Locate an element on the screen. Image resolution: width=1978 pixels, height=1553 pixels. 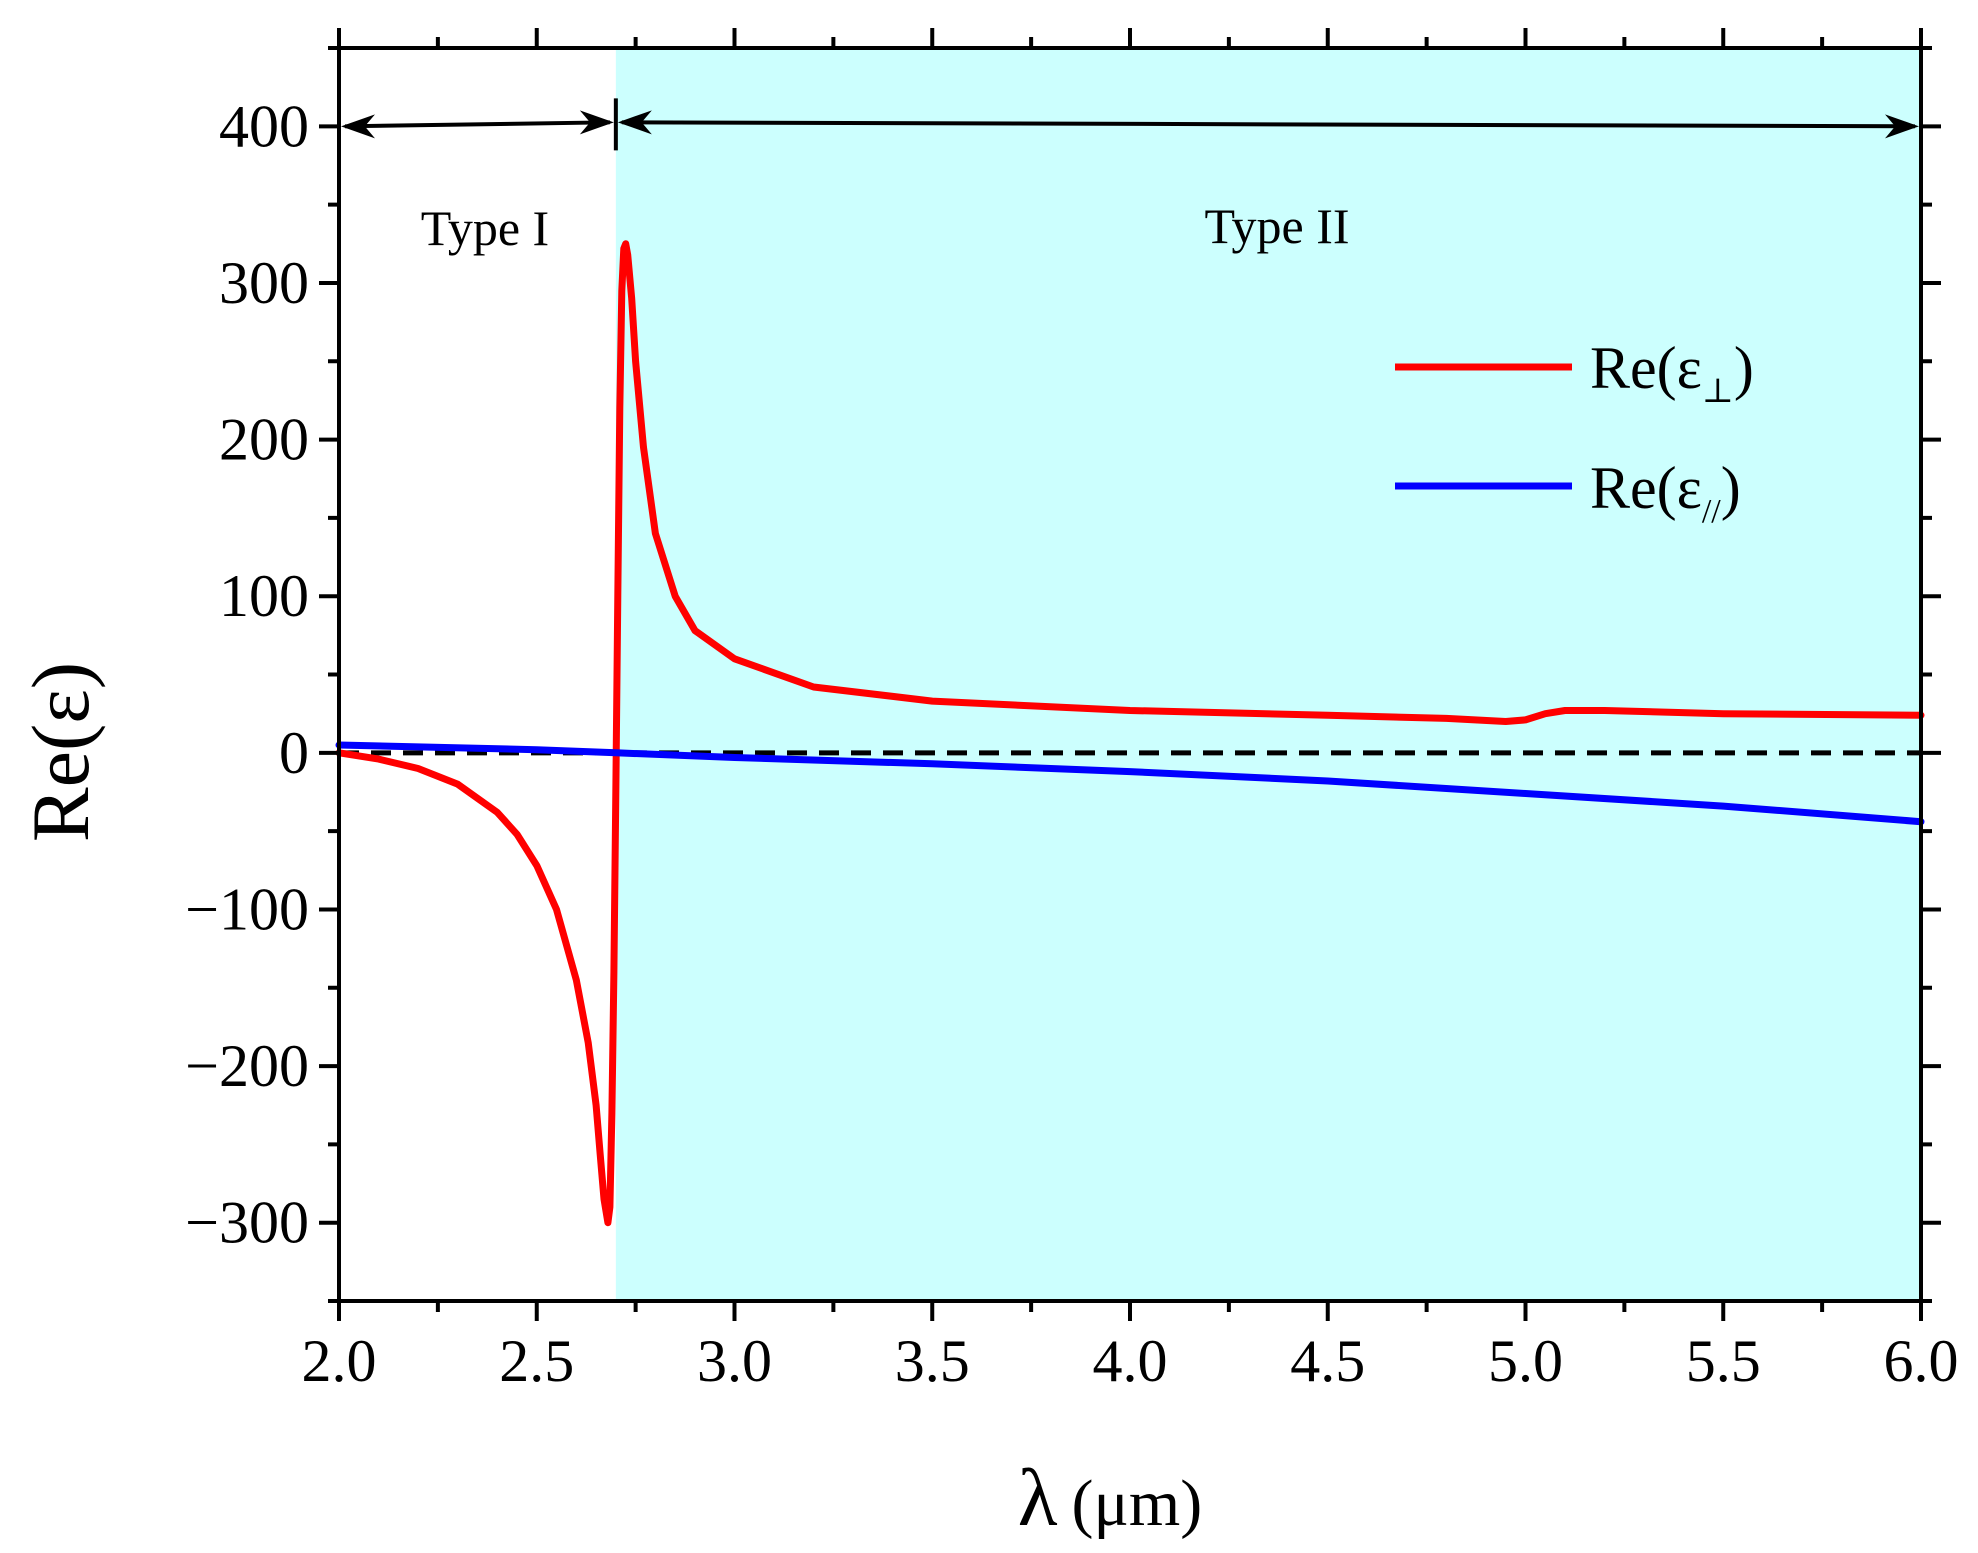
y-tick-label: −200 is located at coordinates (247, 1066).